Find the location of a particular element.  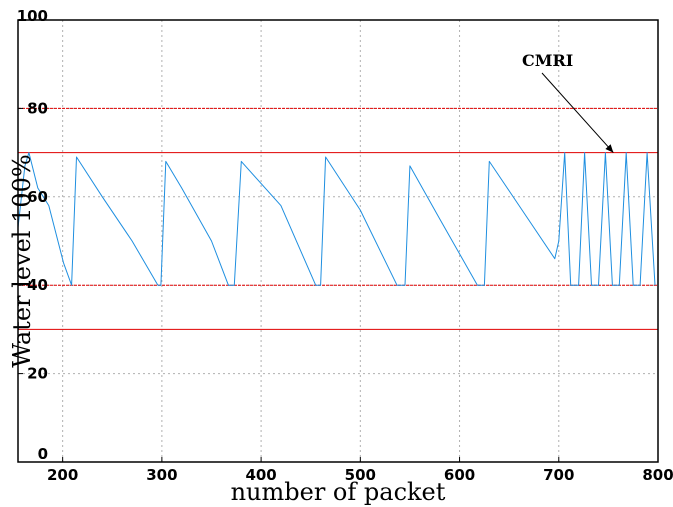

x-tick-label: 300 is located at coordinates (161, 475).